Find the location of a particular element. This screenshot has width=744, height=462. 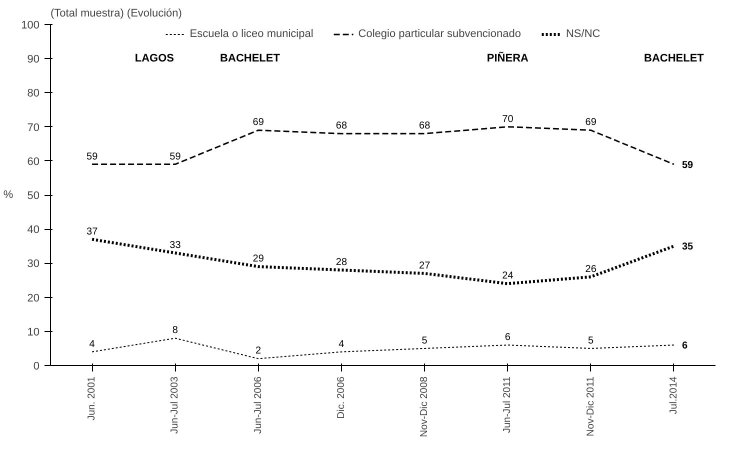

annotation: PIÑERA is located at coordinates (507, 58).